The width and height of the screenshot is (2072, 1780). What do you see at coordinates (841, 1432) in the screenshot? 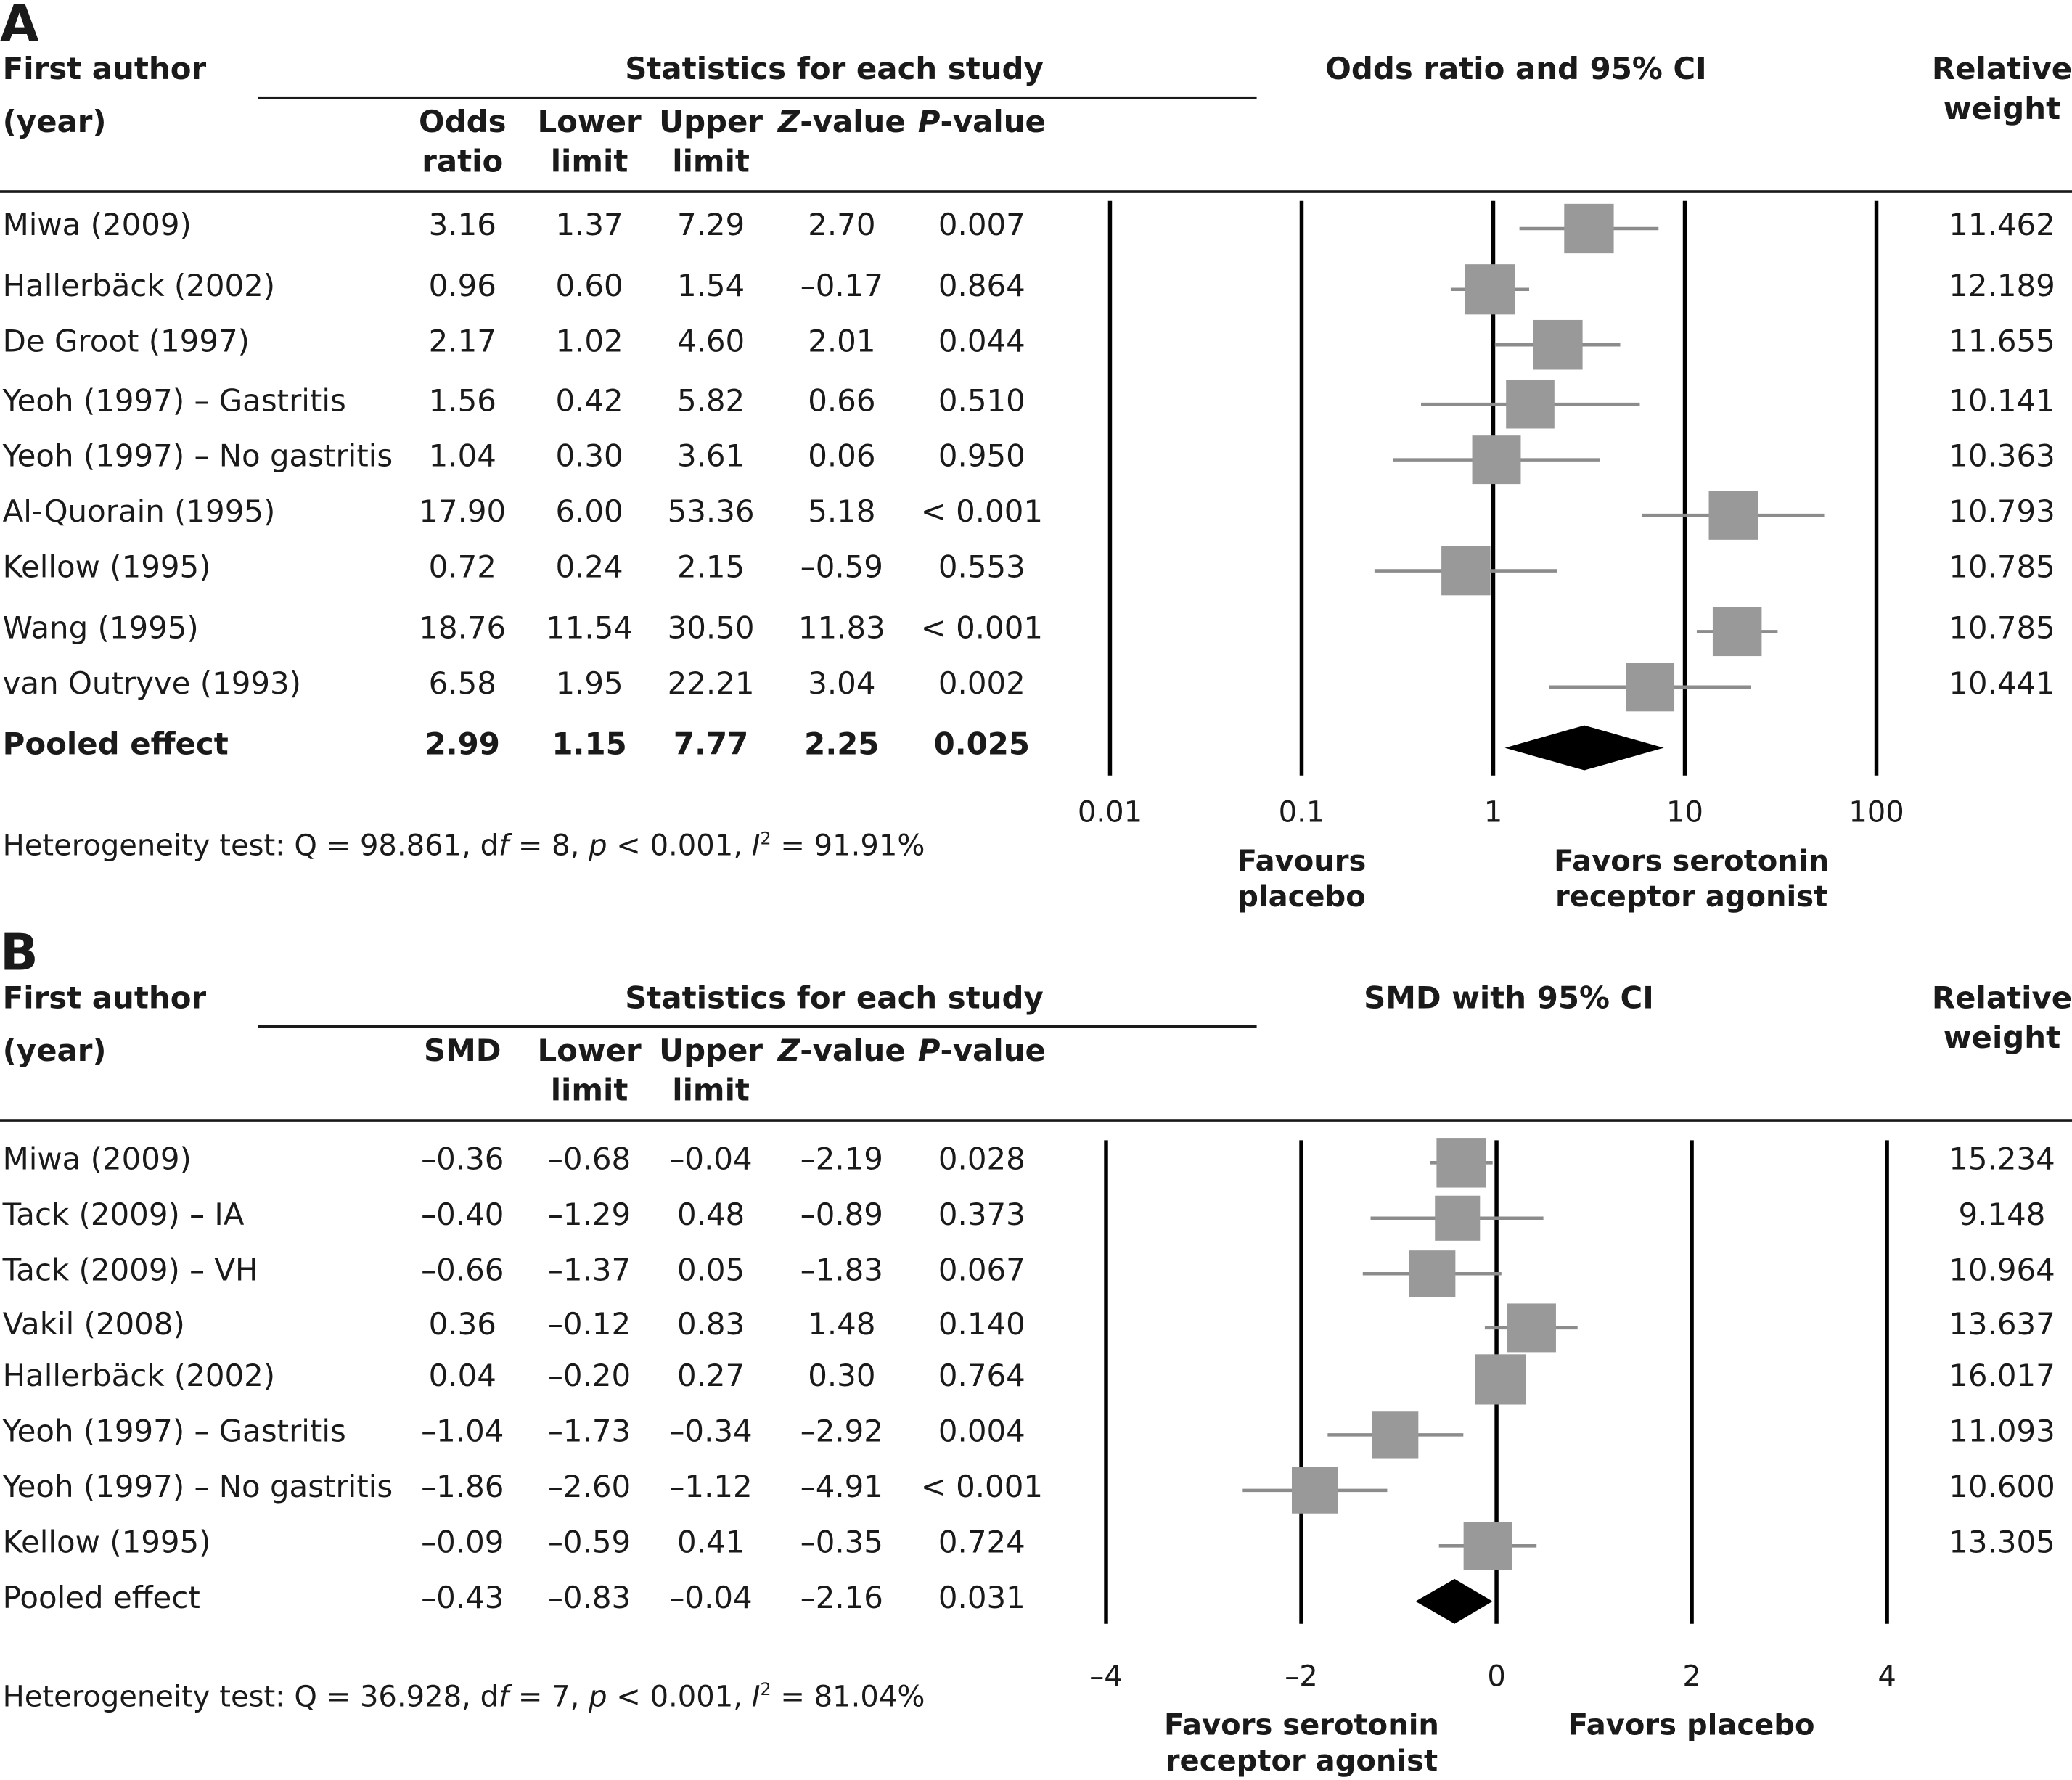
I see `study-row-z: –2.92` at bounding box center [841, 1432].